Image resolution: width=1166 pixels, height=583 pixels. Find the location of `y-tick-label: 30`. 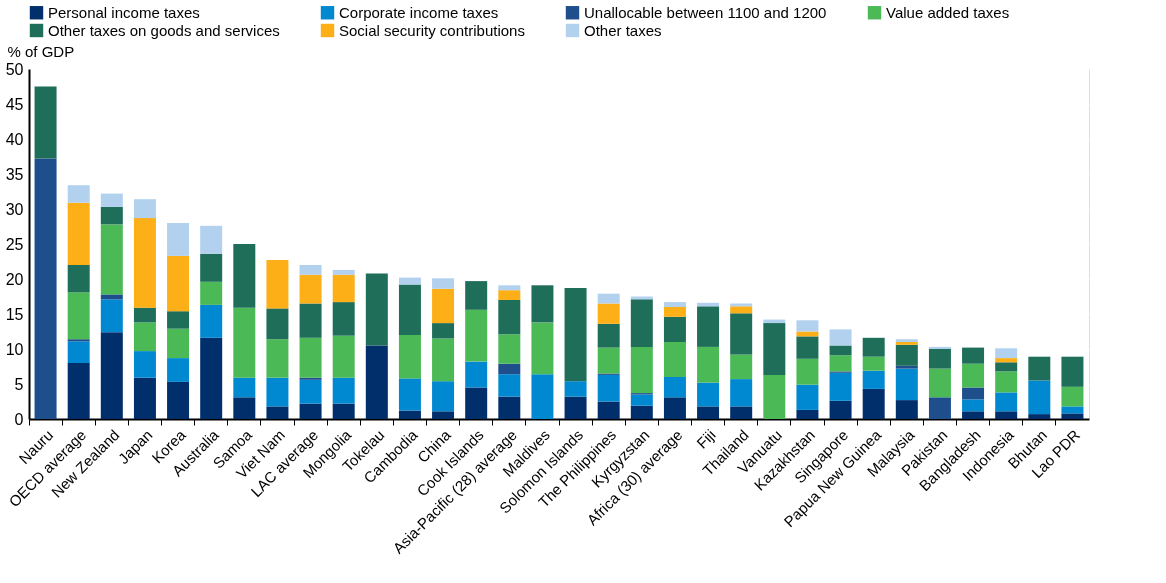

y-tick-label: 30 is located at coordinates (14, 209).